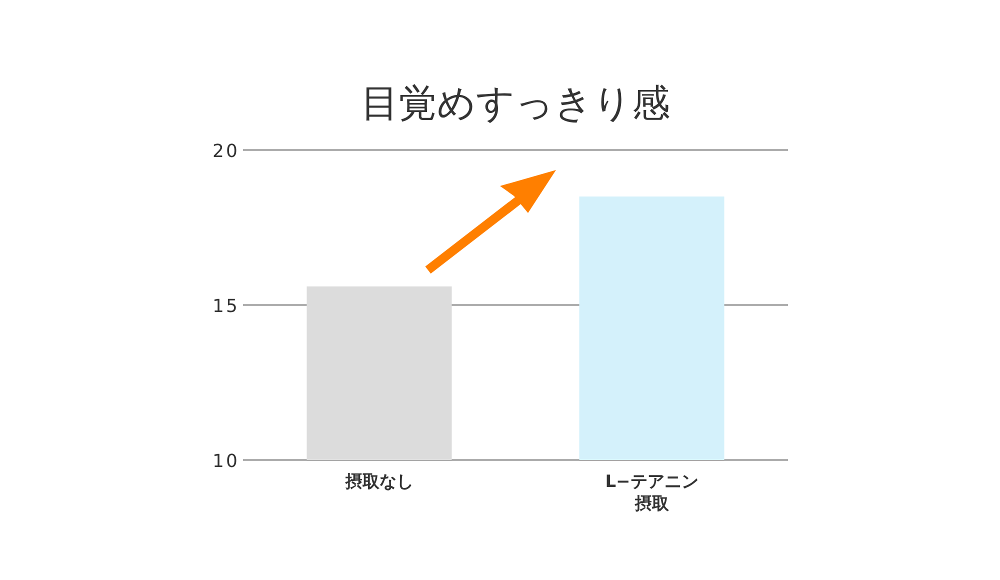 The image size is (1000, 580). What do you see at coordinates (226, 151) in the screenshot?
I see `y-tick-label: 20` at bounding box center [226, 151].